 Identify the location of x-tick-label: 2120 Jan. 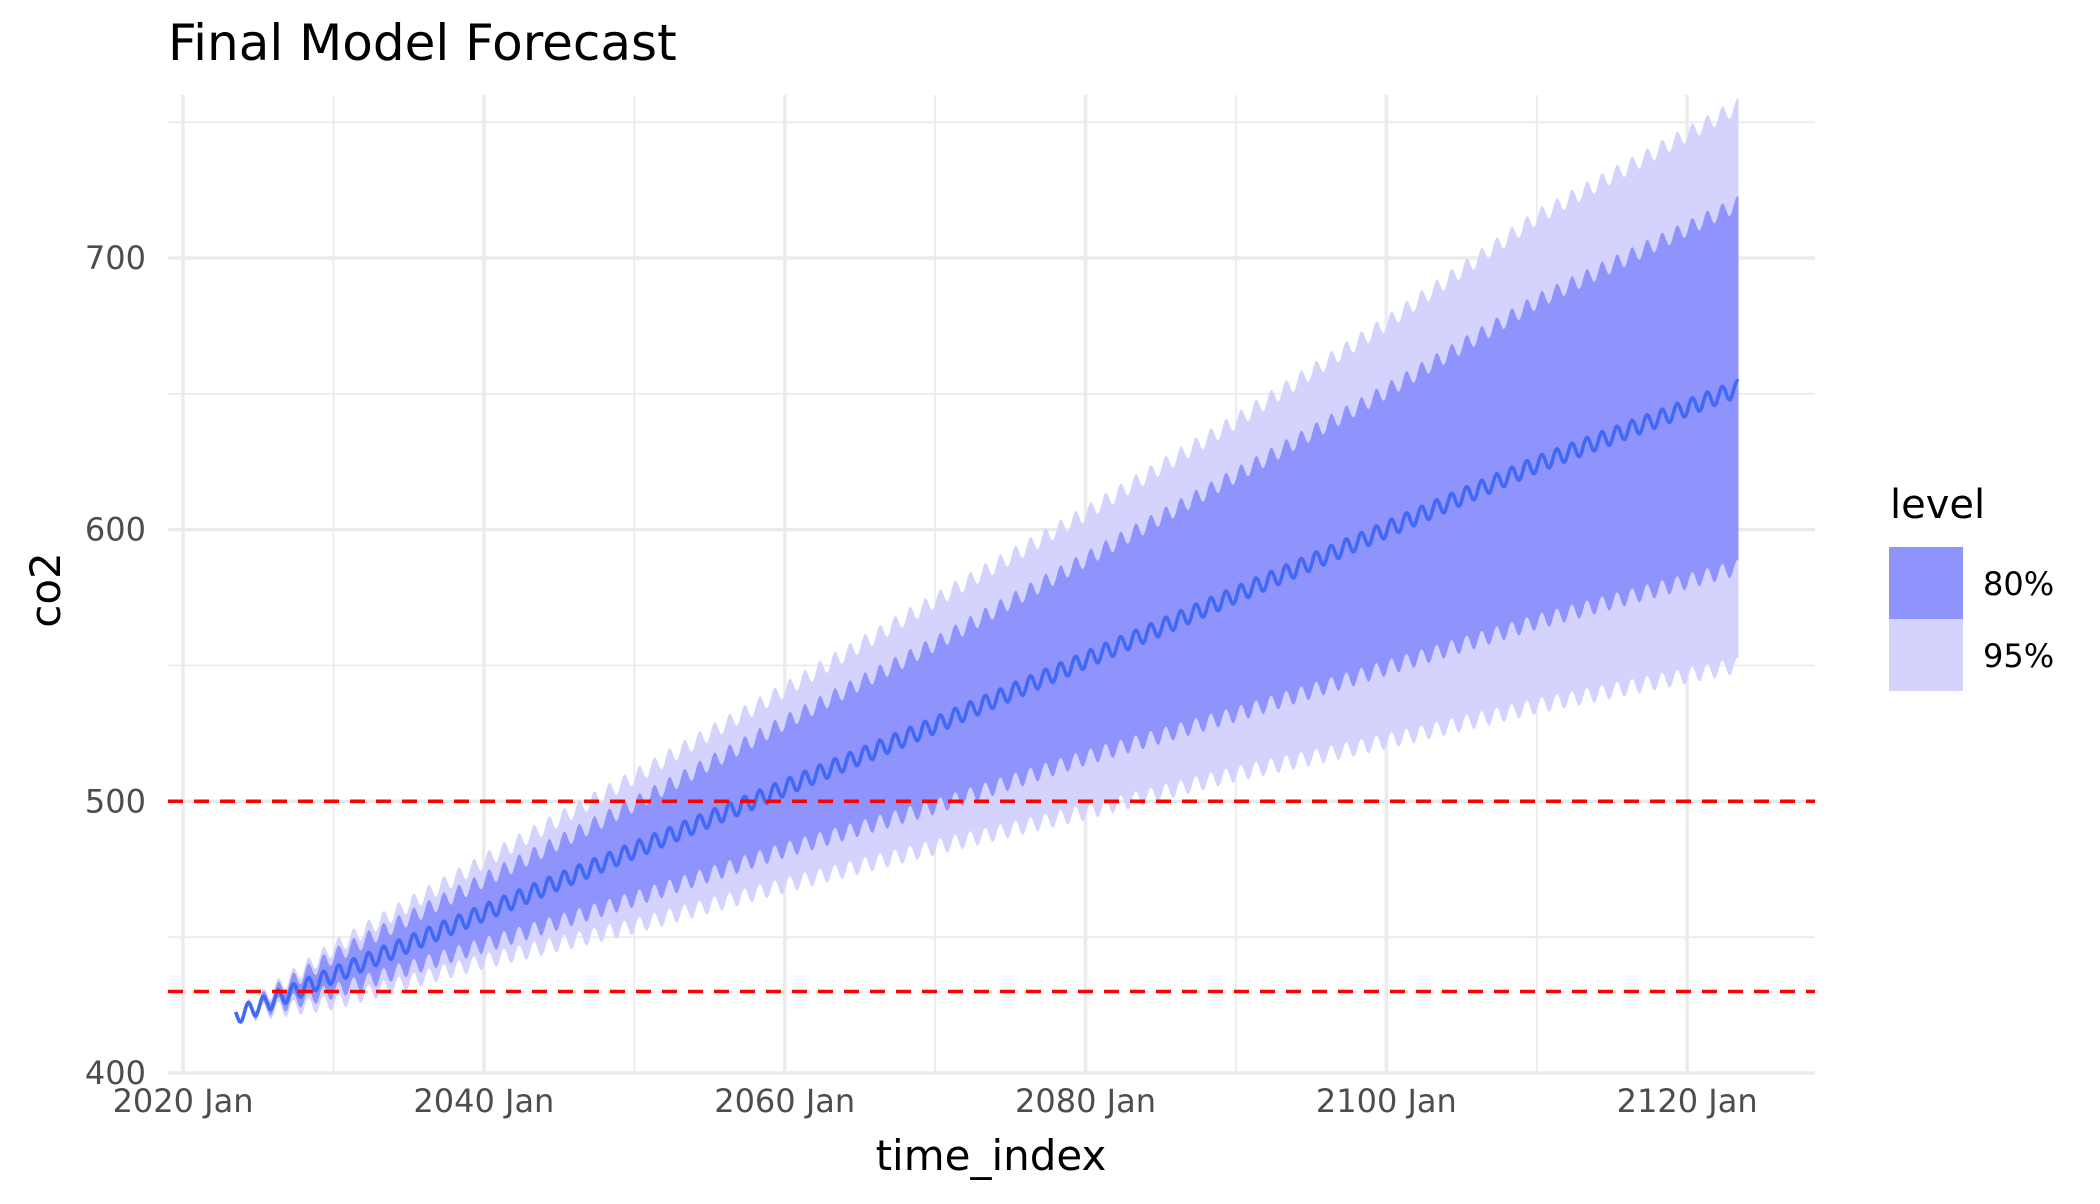
(1687, 1101).